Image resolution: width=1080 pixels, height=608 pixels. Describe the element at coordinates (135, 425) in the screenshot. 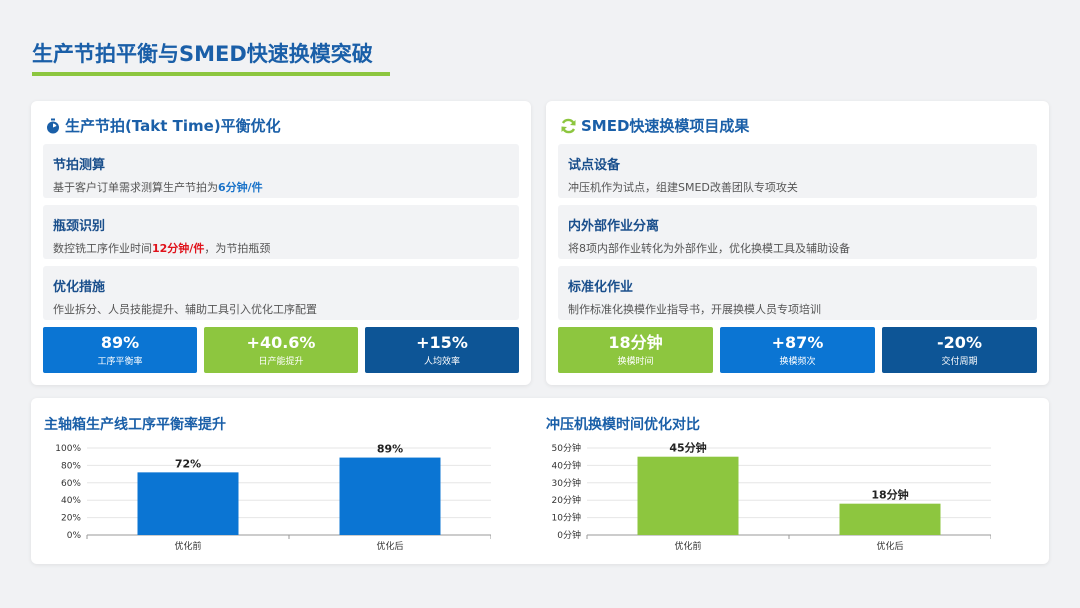

I see `chart-title-balance: 主轴箱生产线工序平衡率提升` at that location.